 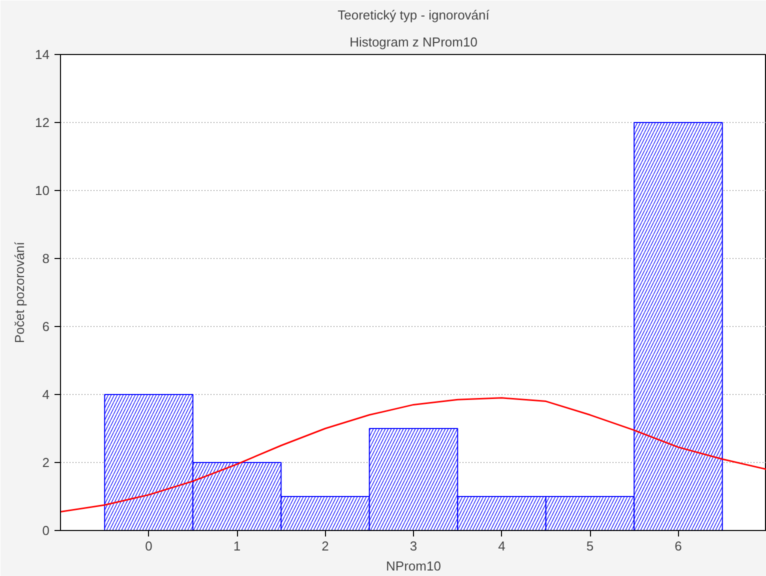 I want to click on chart-subtitle: Histogram z NProm10, so click(x=414, y=42).